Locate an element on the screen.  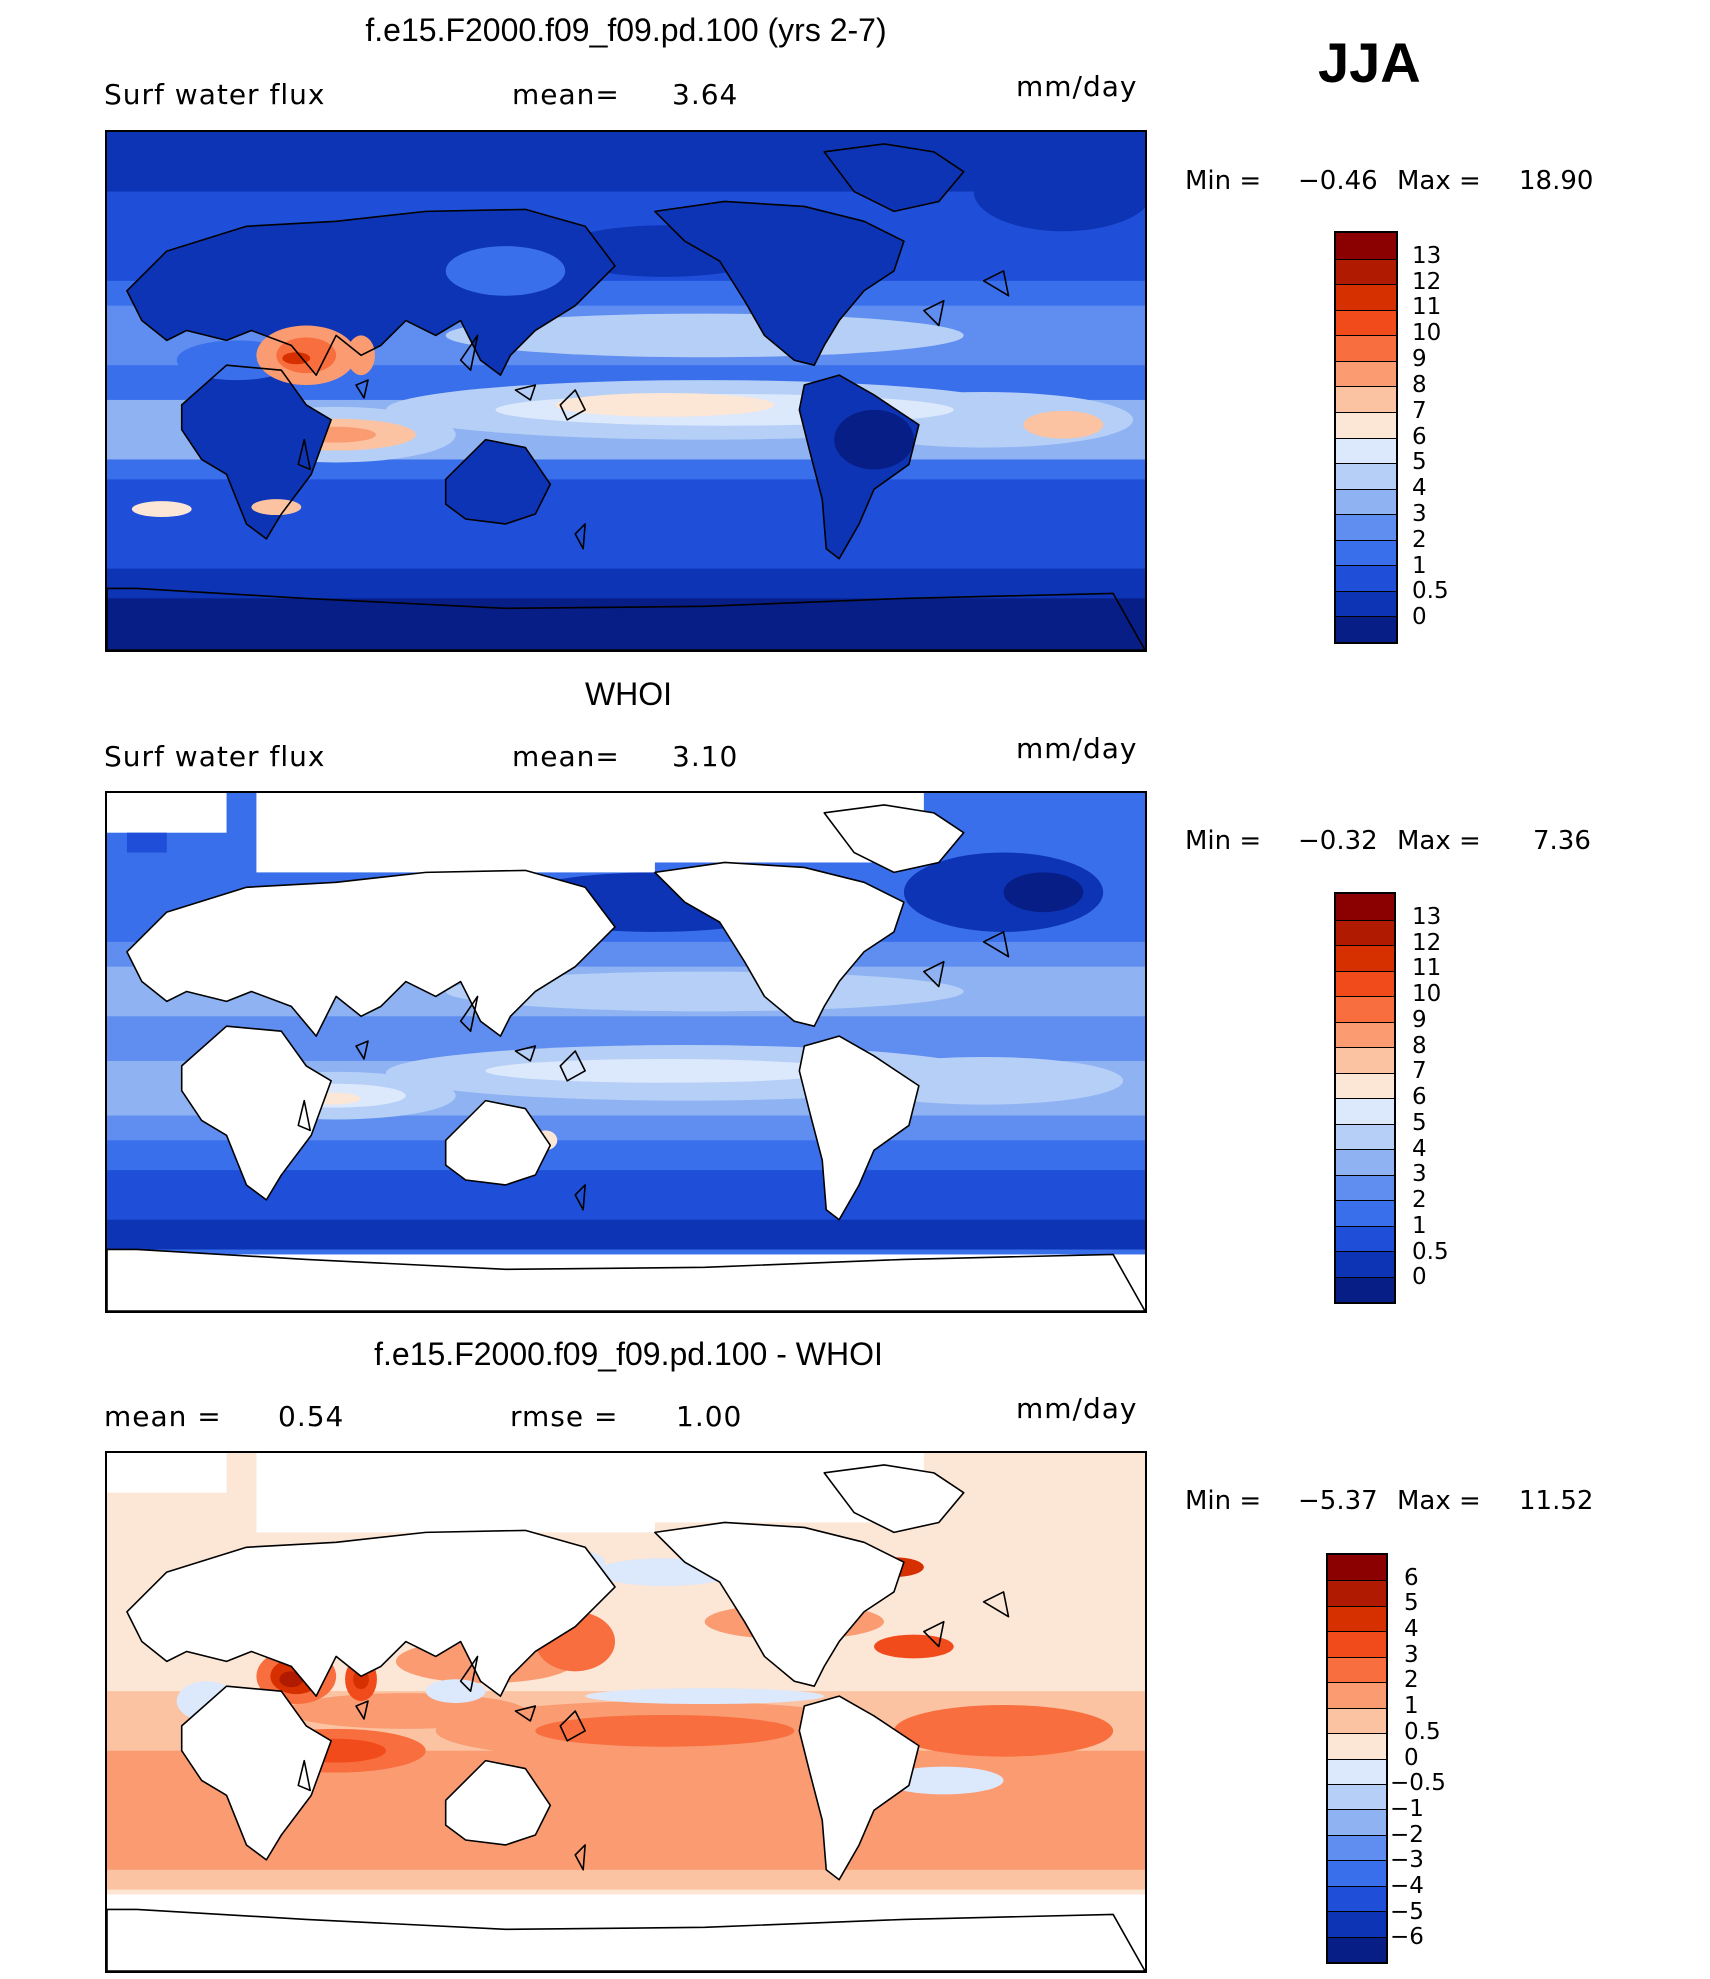
colorbar-tick-label: −2 is located at coordinates (1407, 1834).